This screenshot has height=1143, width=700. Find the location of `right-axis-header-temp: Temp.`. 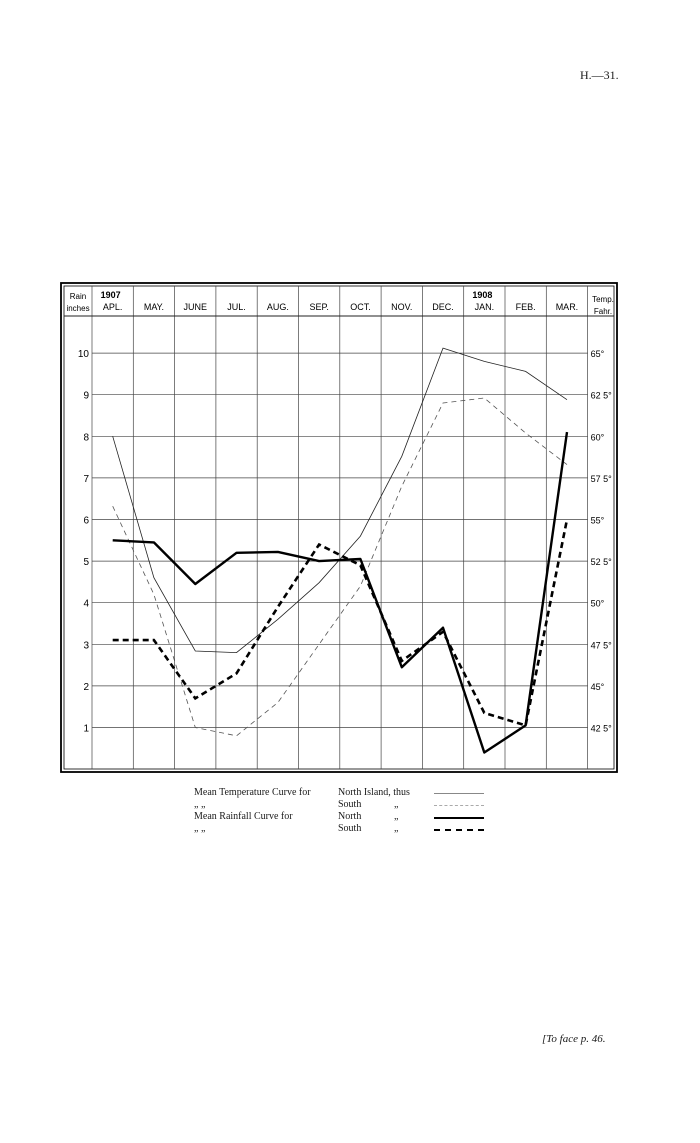

right-axis-header-temp: Temp. is located at coordinates (603, 299).